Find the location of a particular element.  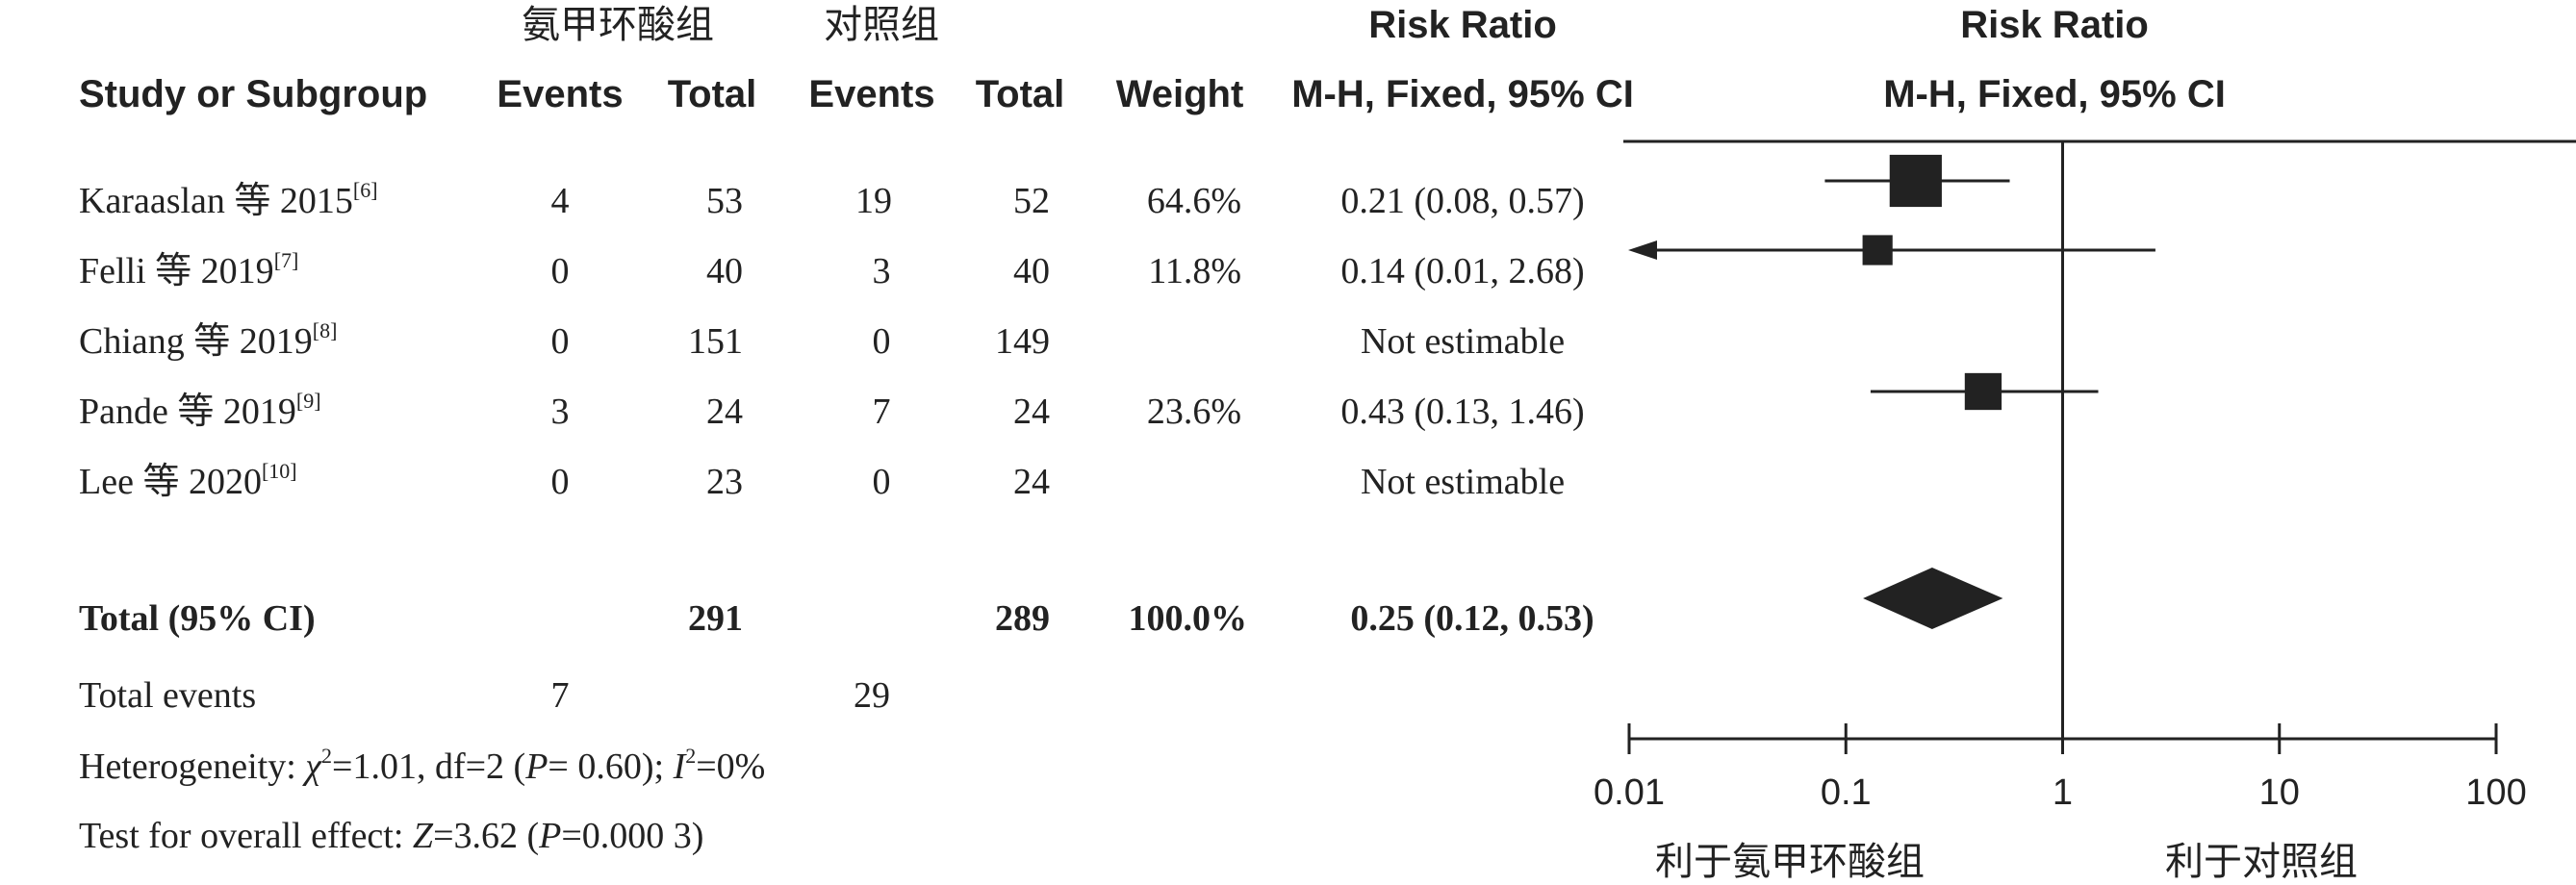

total1-cell: 291 is located at coordinates (715, 618).